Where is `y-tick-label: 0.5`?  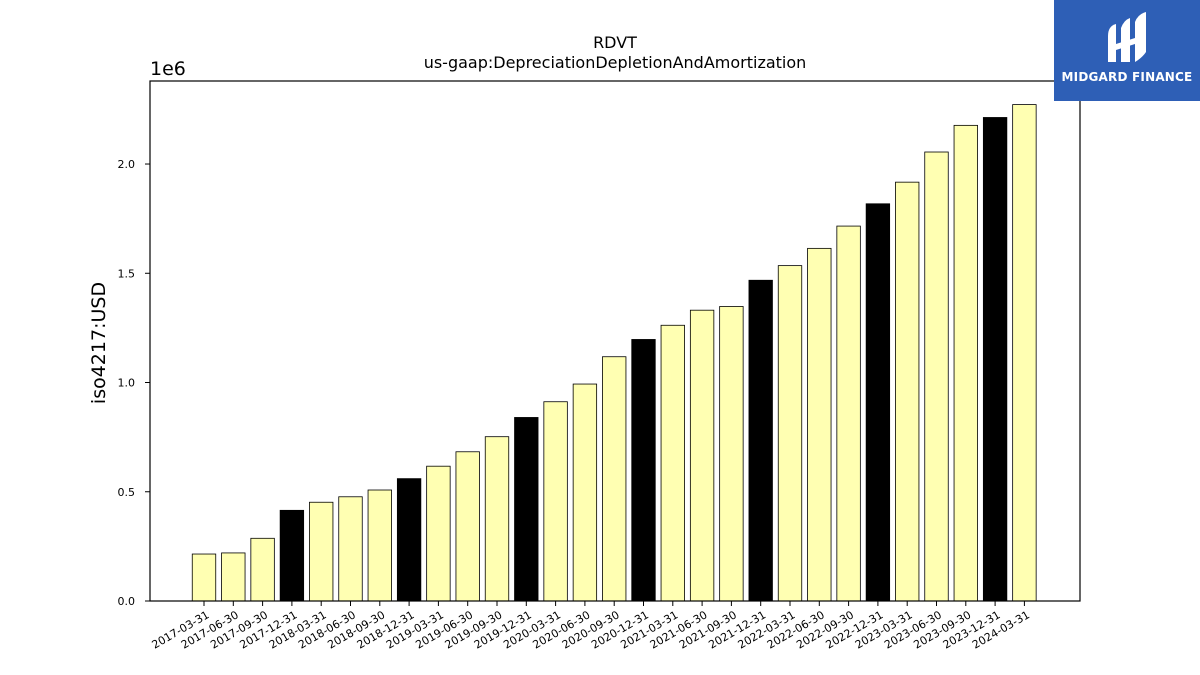 y-tick-label: 0.5 is located at coordinates (127, 492).